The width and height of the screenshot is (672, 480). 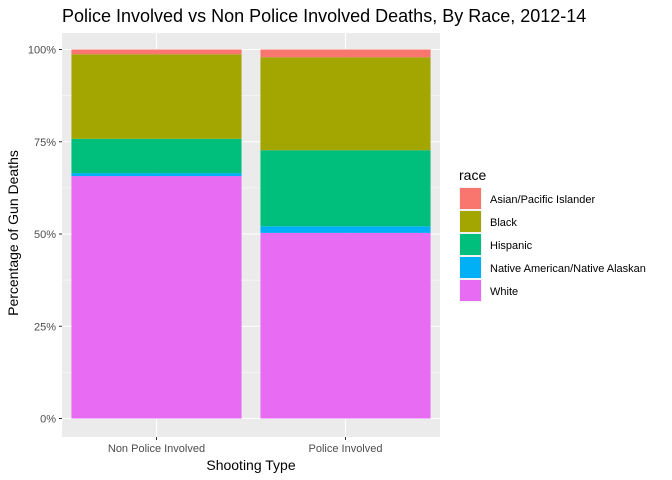 I want to click on y-tick-label: 100%, so click(x=42, y=51).